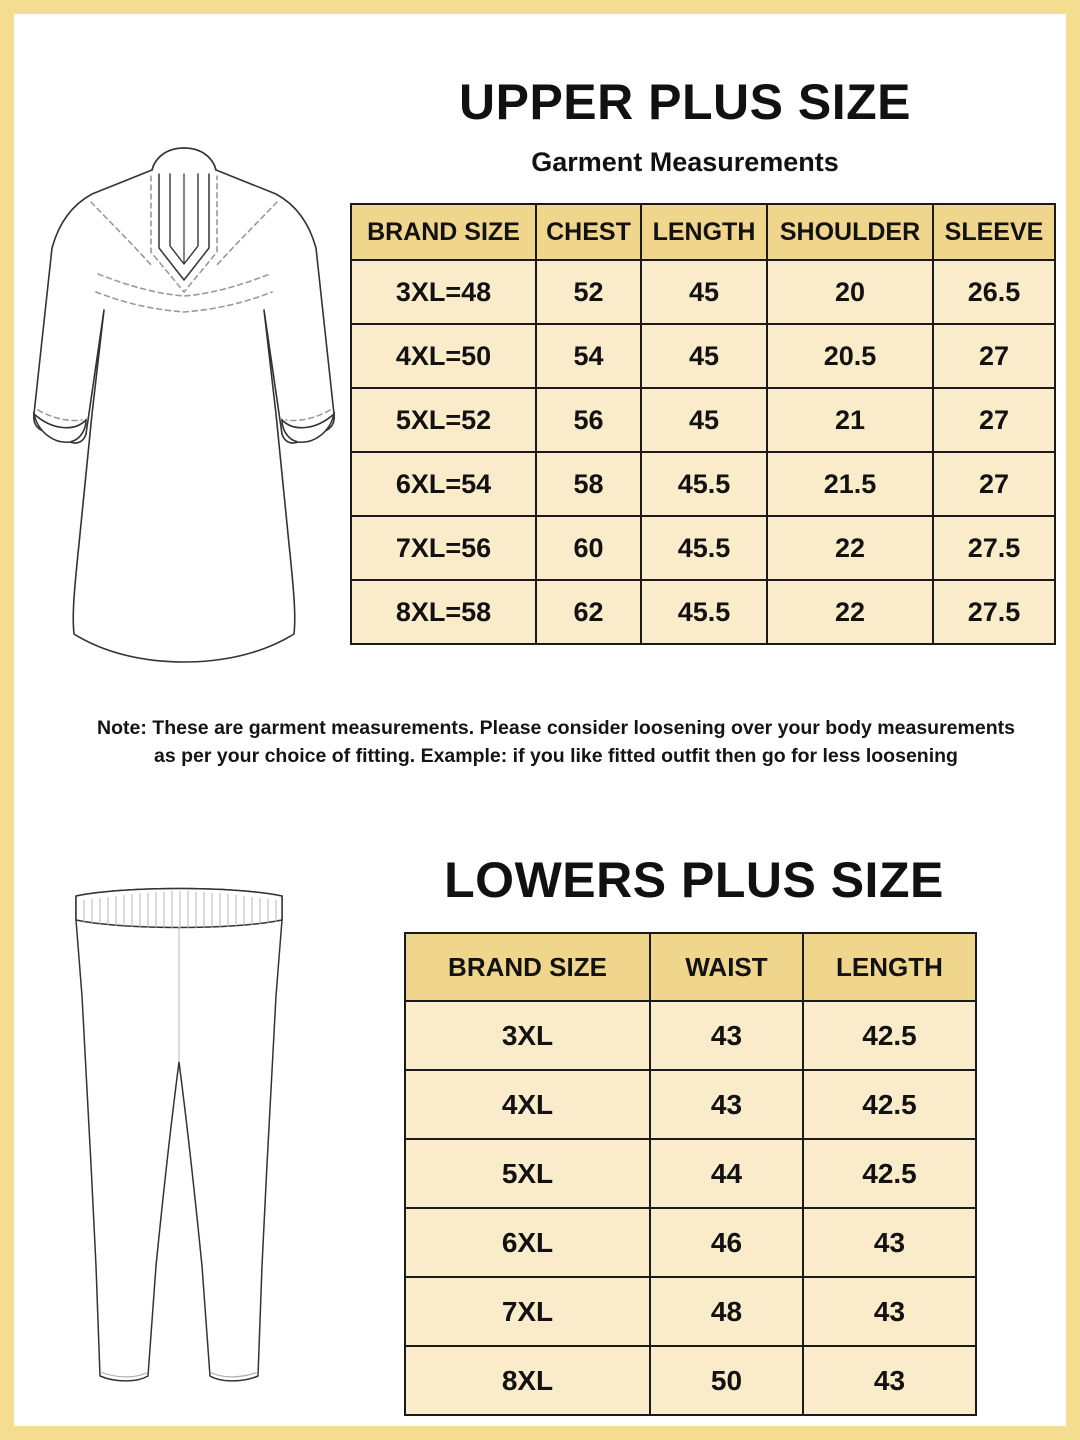 Image resolution: width=1080 pixels, height=1440 pixels. I want to click on table-row: 5XL 44 42.5, so click(690, 1173).